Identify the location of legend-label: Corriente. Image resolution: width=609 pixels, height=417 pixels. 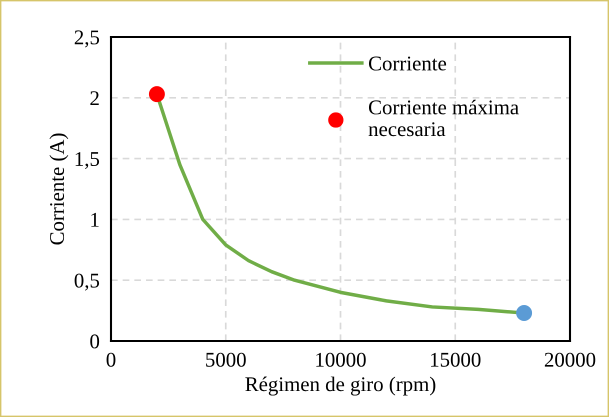
(407, 63).